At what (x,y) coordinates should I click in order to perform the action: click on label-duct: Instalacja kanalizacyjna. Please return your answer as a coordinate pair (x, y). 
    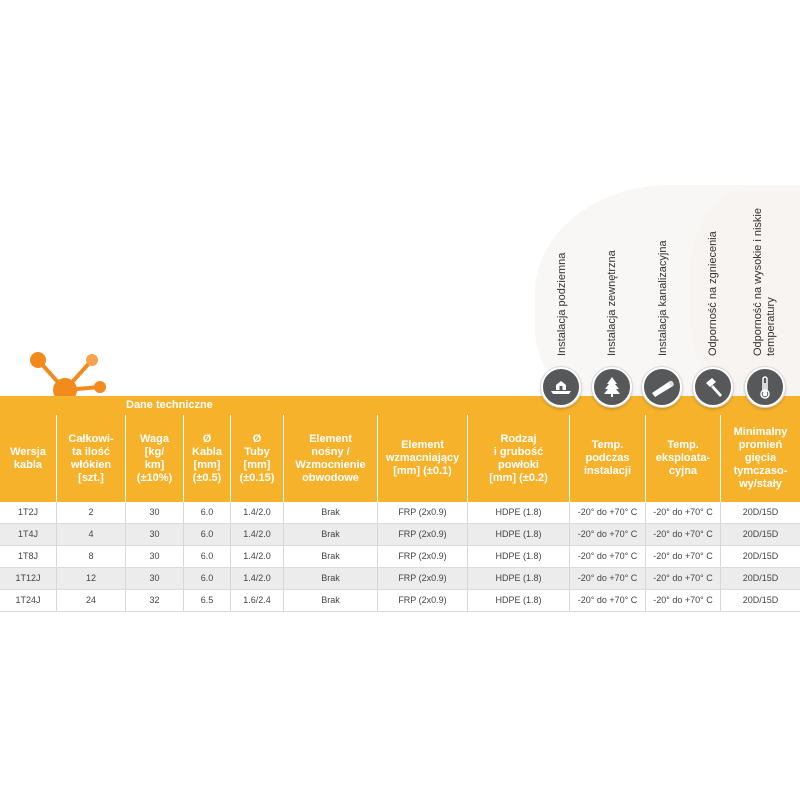
    Looking at the image, I should click on (663, 298).